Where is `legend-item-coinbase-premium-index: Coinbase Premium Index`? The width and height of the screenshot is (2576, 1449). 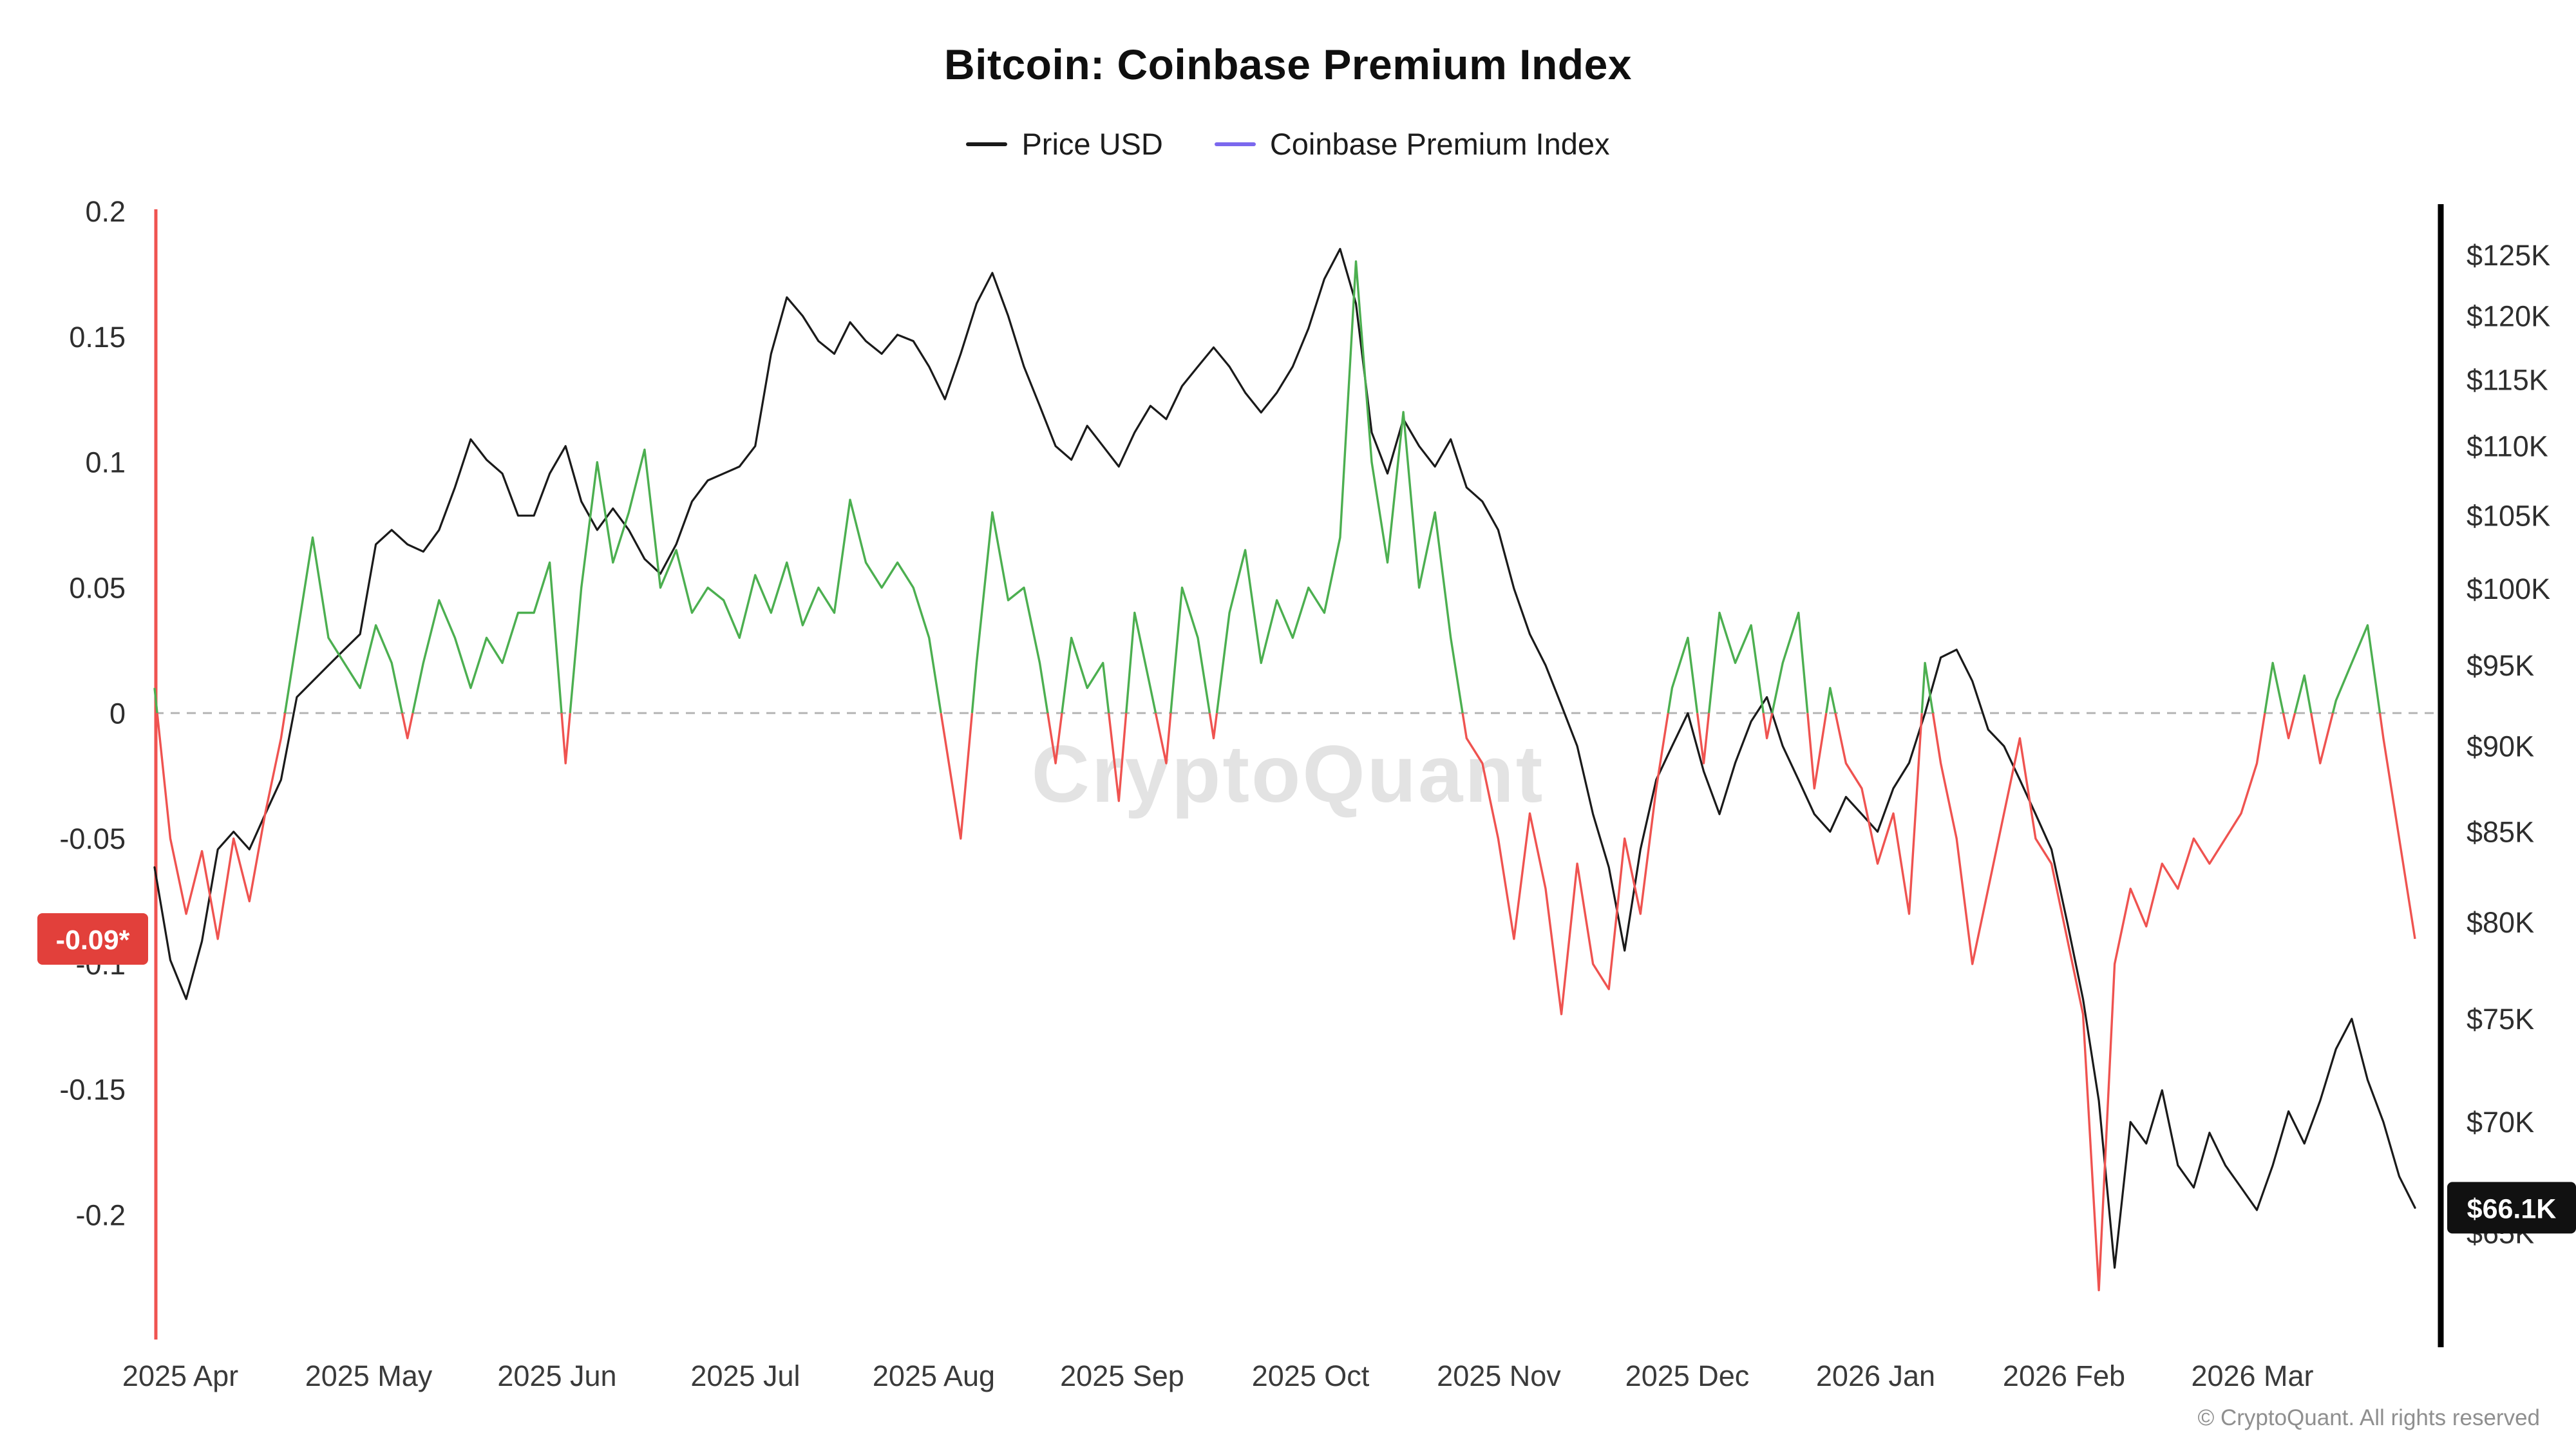 legend-item-coinbase-premium-index: Coinbase Premium Index is located at coordinates (1412, 144).